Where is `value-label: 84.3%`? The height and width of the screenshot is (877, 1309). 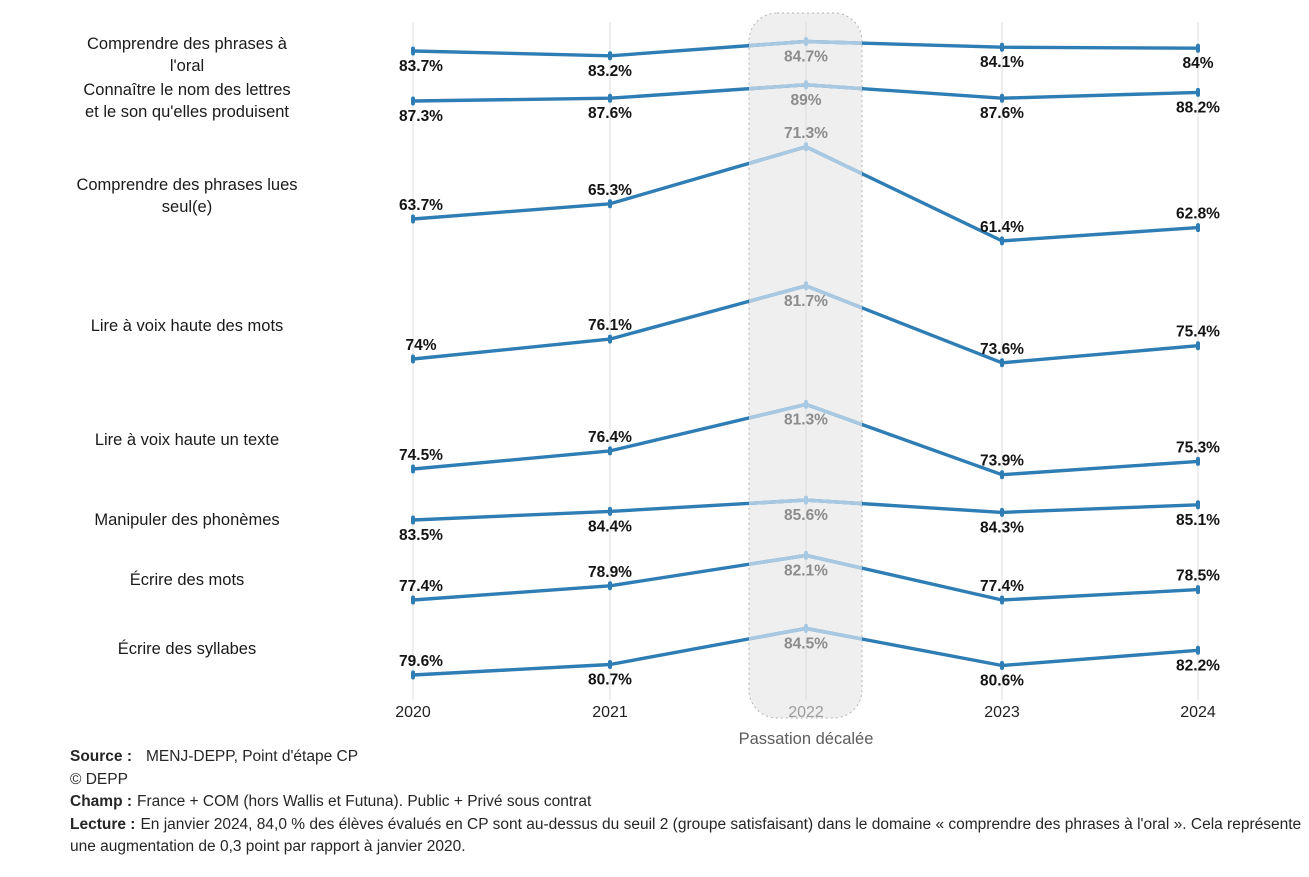 value-label: 84.3% is located at coordinates (1002, 527).